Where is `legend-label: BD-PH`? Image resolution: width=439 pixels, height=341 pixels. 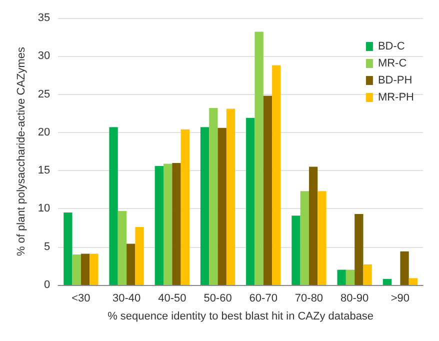 legend-label: BD-PH is located at coordinates (395, 80).